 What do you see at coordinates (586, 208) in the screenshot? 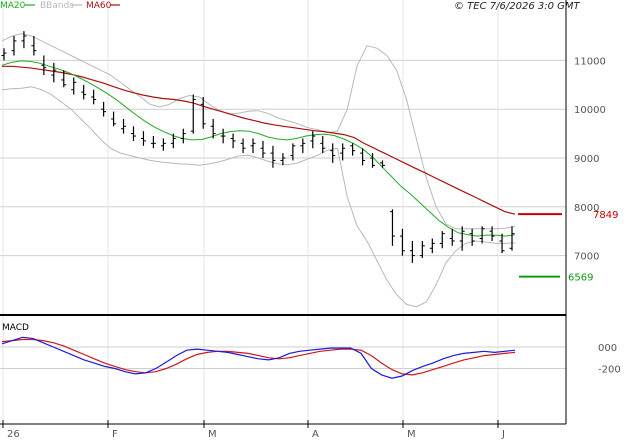
I see `price-tick-label: 8000` at bounding box center [586, 208].